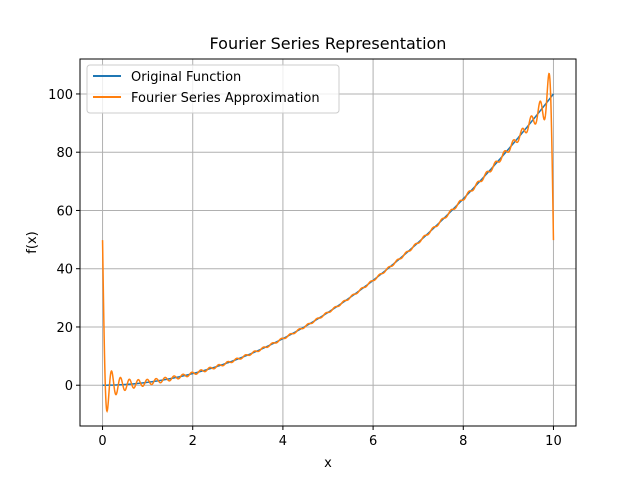 The width and height of the screenshot is (640, 480). Describe the element at coordinates (225, 98) in the screenshot. I see `legend-label-fourier-approximation: Fourier Series Approximation` at that location.